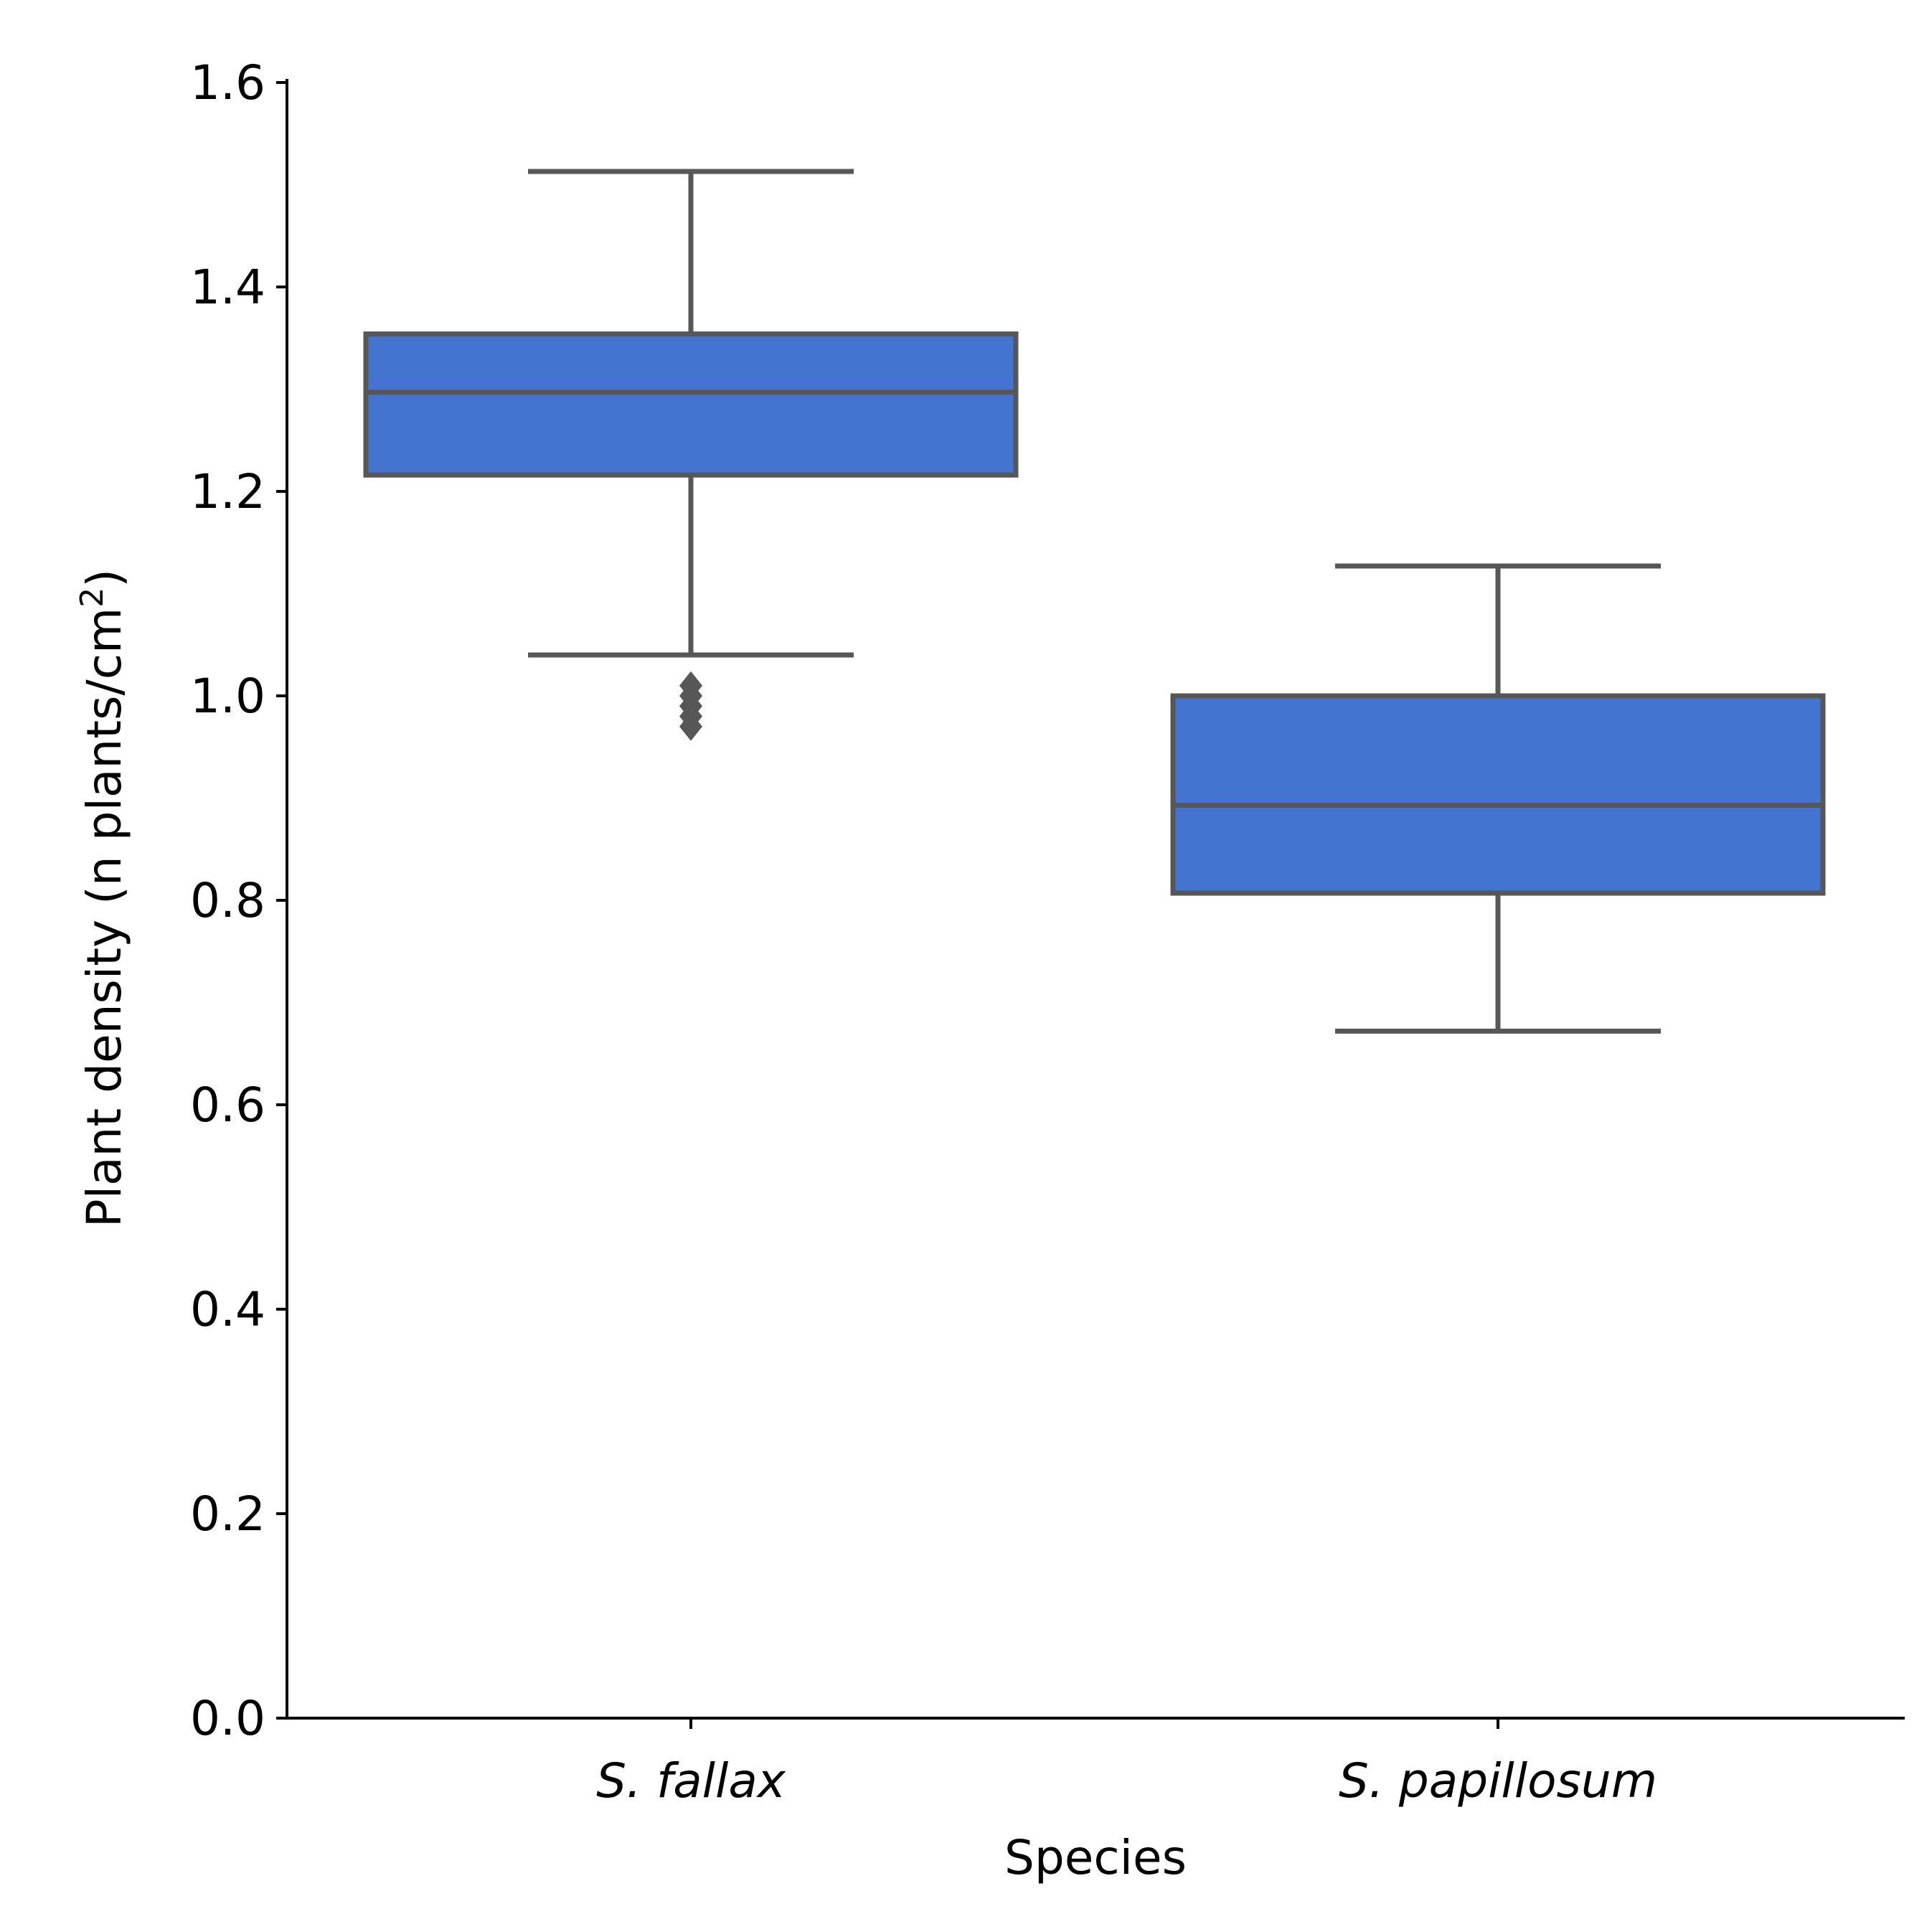 The image size is (1932, 1919). What do you see at coordinates (92, 598) in the screenshot?
I see `y-axis-label-superscript: 2` at bounding box center [92, 598].